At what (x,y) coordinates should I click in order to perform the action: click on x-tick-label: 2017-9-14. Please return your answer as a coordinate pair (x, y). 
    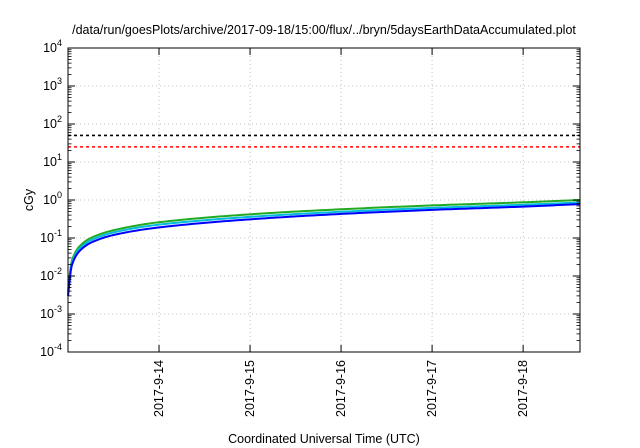
    Looking at the image, I should click on (159, 388).